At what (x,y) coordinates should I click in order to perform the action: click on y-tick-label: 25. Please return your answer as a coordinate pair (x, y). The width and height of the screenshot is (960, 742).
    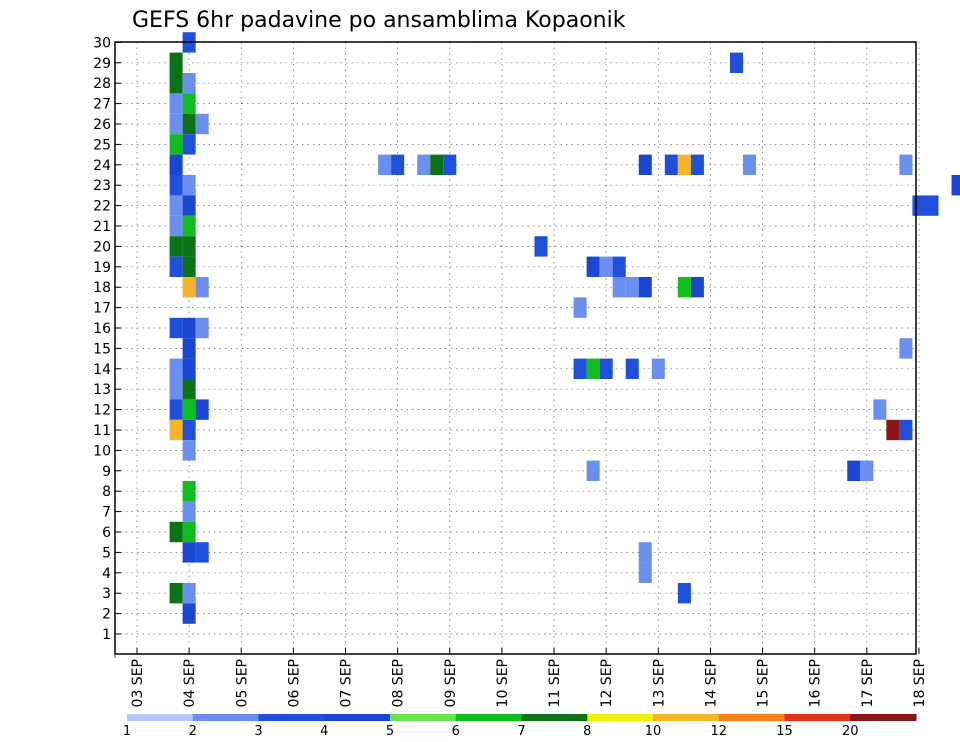
    Looking at the image, I should click on (102, 145).